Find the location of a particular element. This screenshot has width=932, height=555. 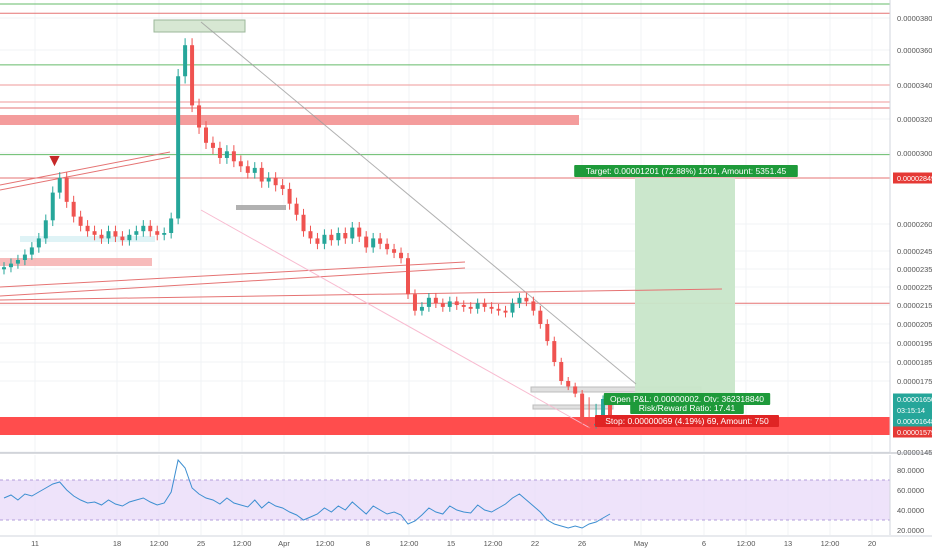

top-highlight-box is located at coordinates (199, 26).